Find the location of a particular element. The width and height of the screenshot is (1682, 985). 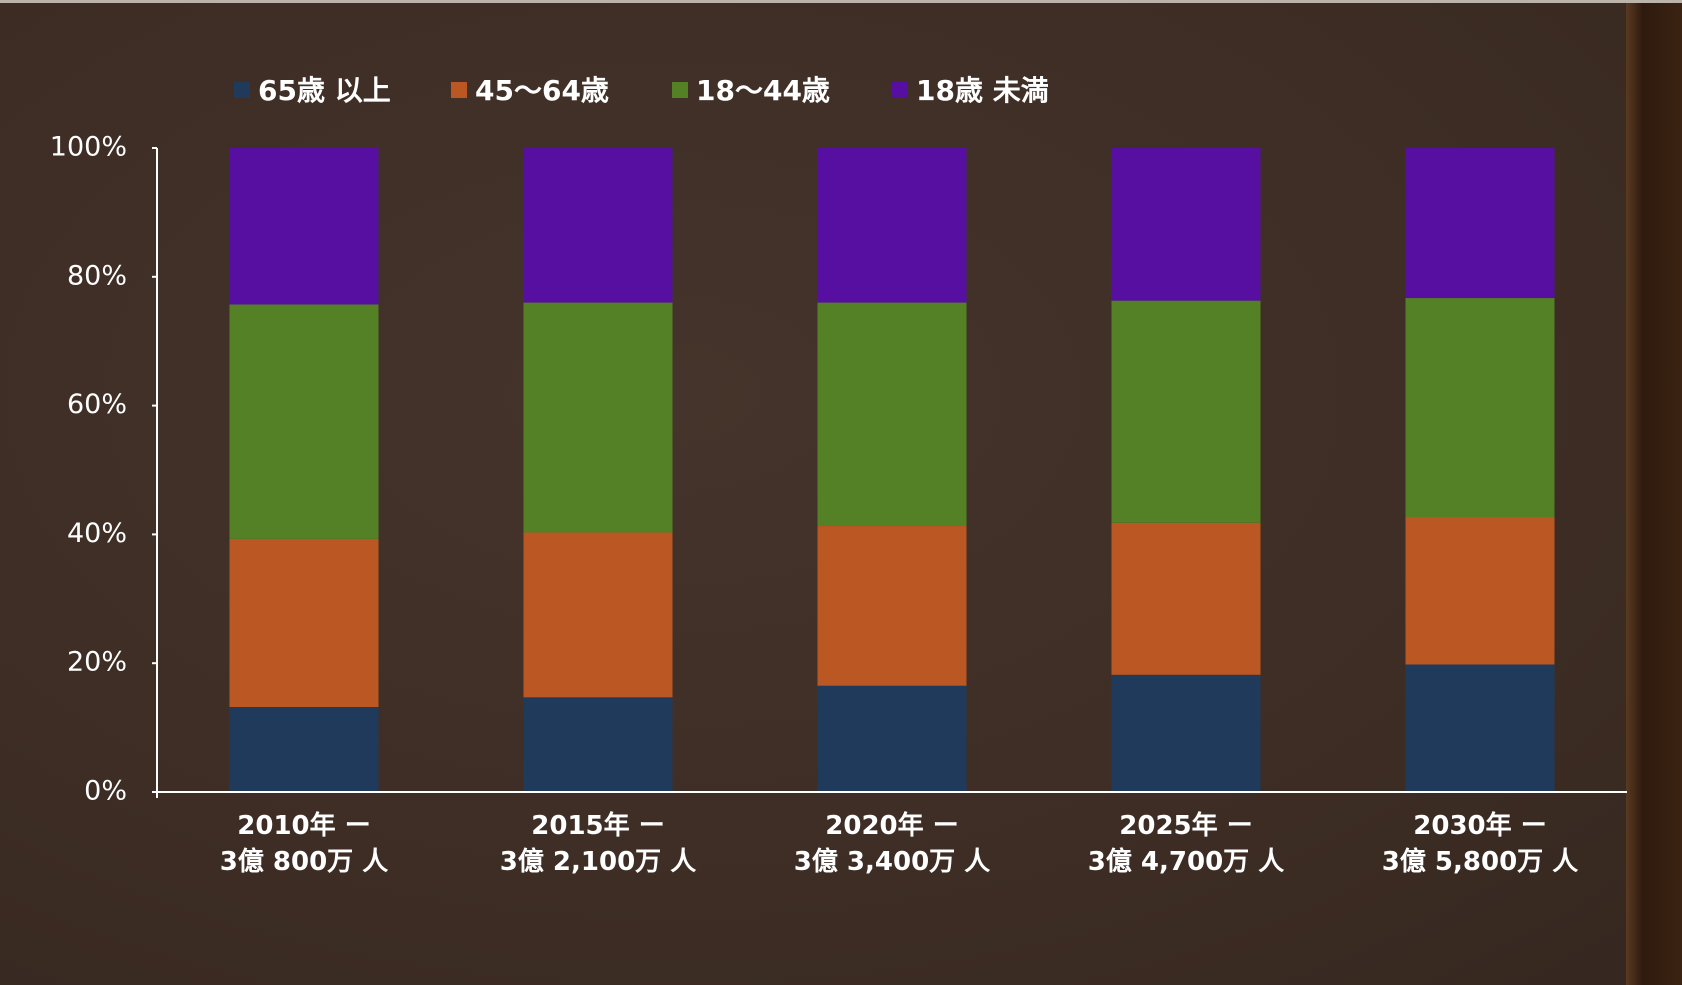

legend-label: 18歳 未満 is located at coordinates (982, 90).